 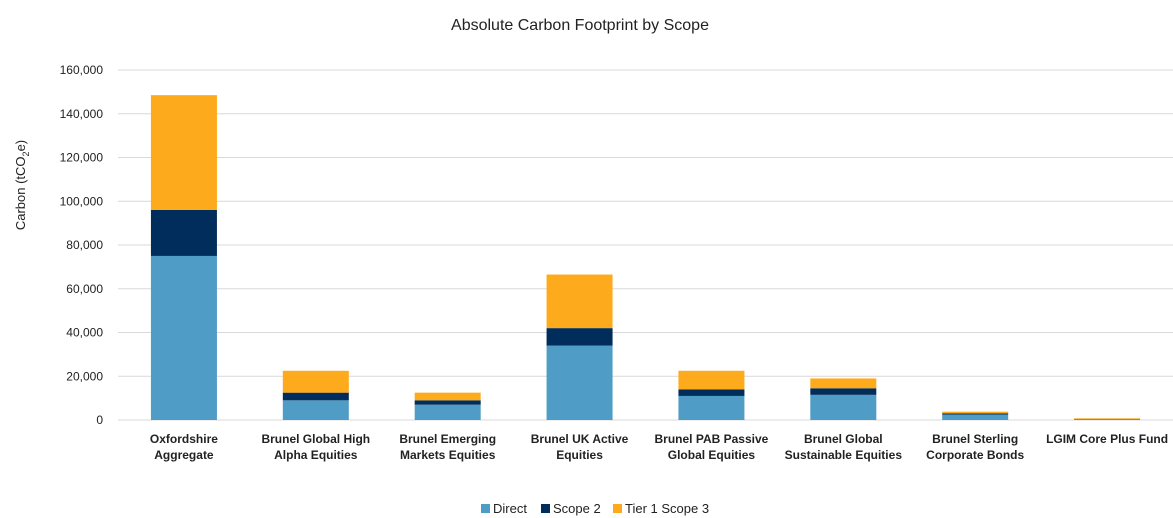 What do you see at coordinates (712, 455) in the screenshot?
I see `x-category-label: Global Equities` at bounding box center [712, 455].